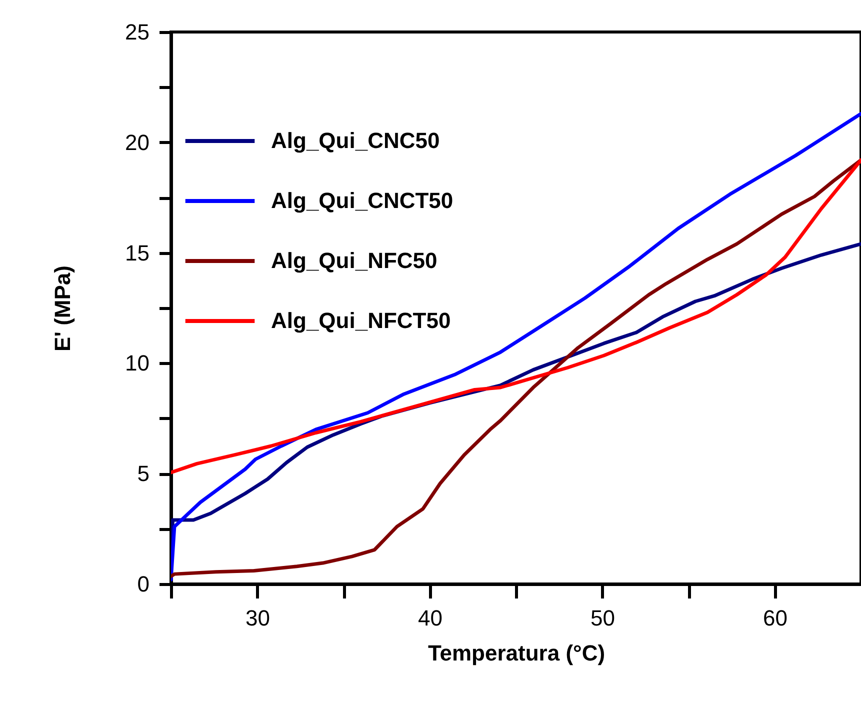 This screenshot has height=711, width=861. I want to click on y-axis-title: E' (MPa), so click(63, 309).